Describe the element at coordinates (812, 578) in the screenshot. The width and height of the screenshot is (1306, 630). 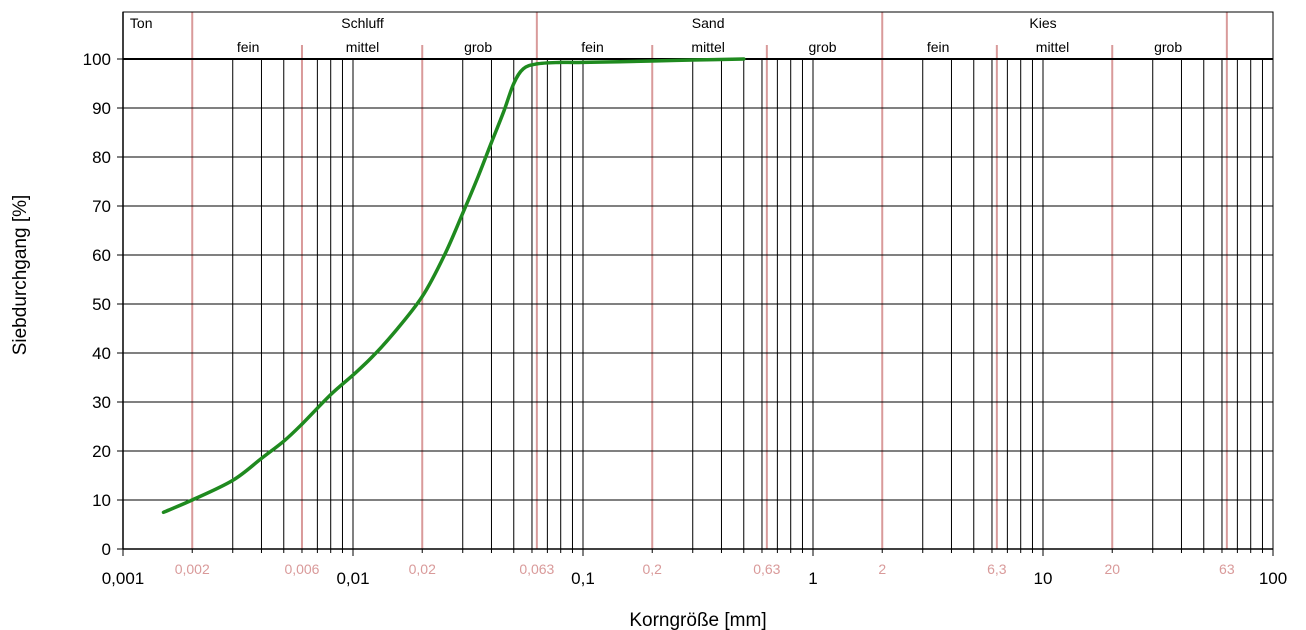
I see `x-tick-label: 1` at that location.